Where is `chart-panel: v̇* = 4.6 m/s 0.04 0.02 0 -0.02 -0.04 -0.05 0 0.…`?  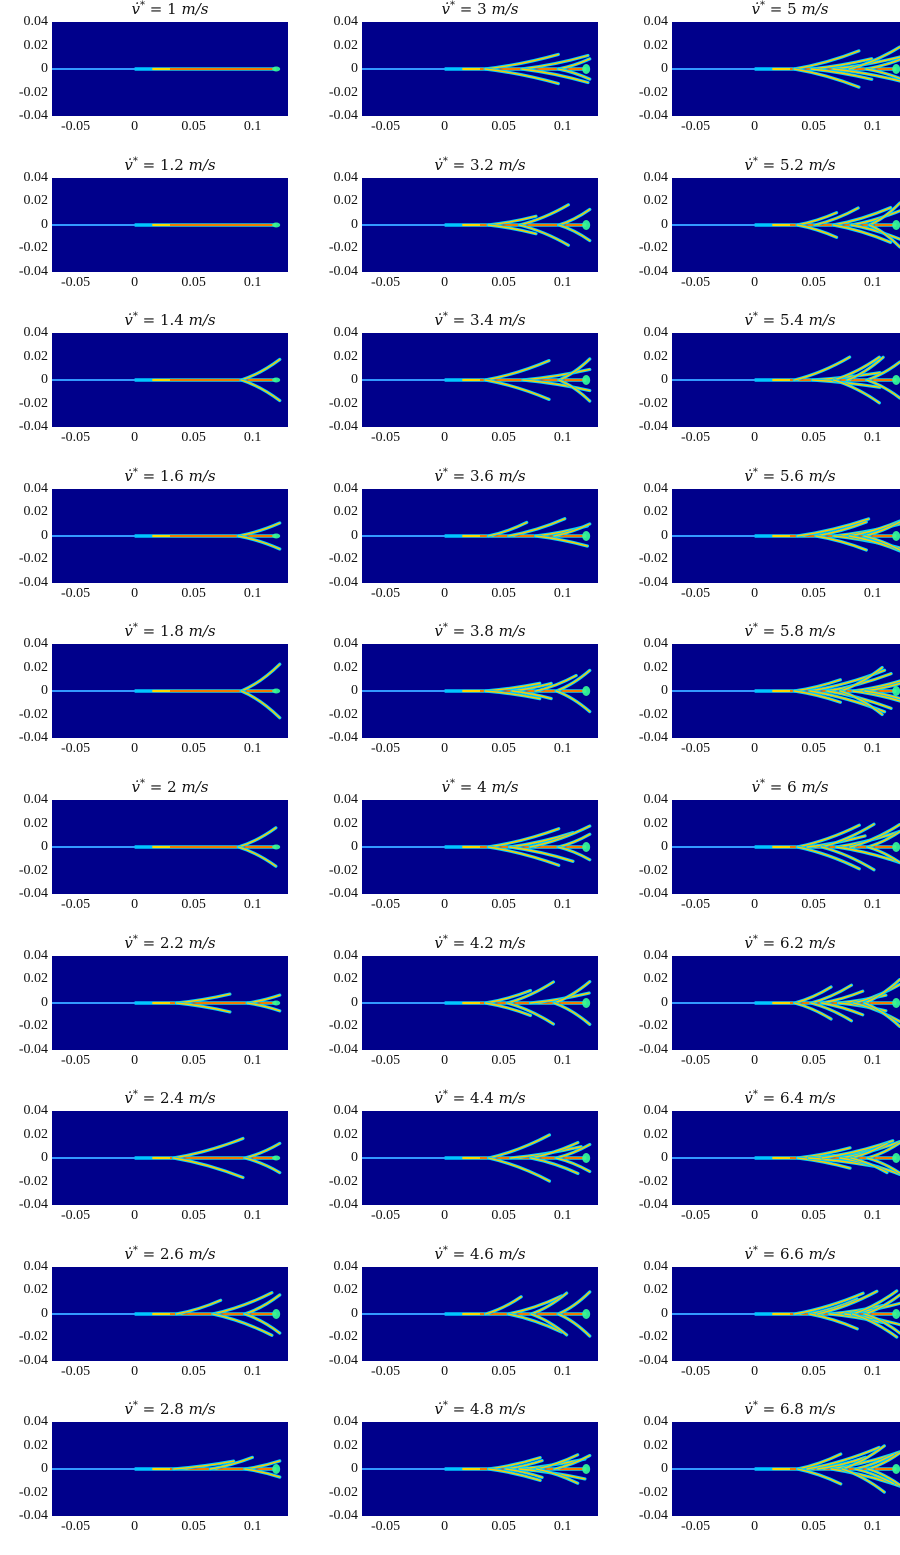 chart-panel: v̇* = 4.6 m/s 0.04 0.02 0 -0.02 -0.04 -0.05 0 0.… is located at coordinates (455, 1322).